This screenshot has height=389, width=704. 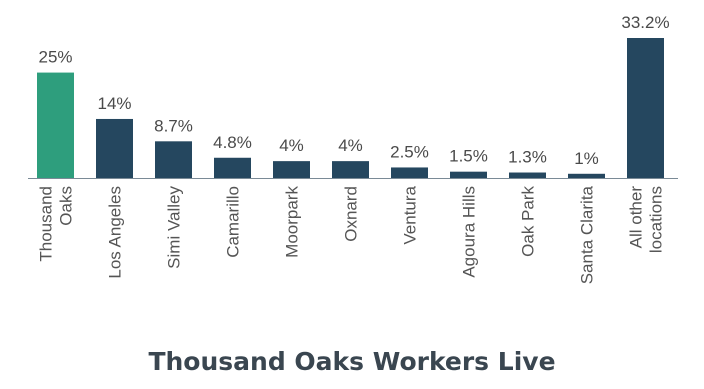 I want to click on category-label-3: Camarillo, so click(x=233, y=222).